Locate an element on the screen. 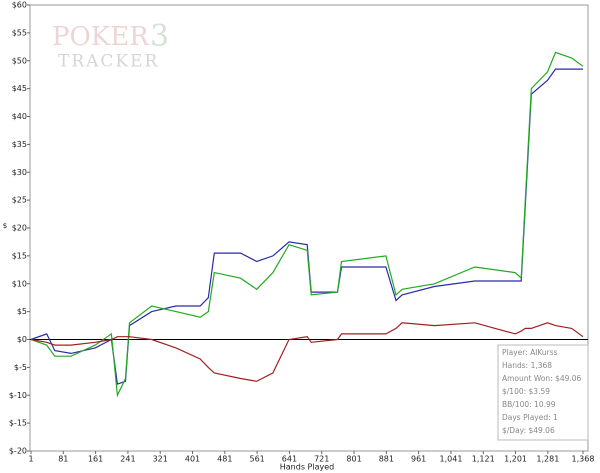  info-line: $/Day: $49.06 is located at coordinates (528, 430).